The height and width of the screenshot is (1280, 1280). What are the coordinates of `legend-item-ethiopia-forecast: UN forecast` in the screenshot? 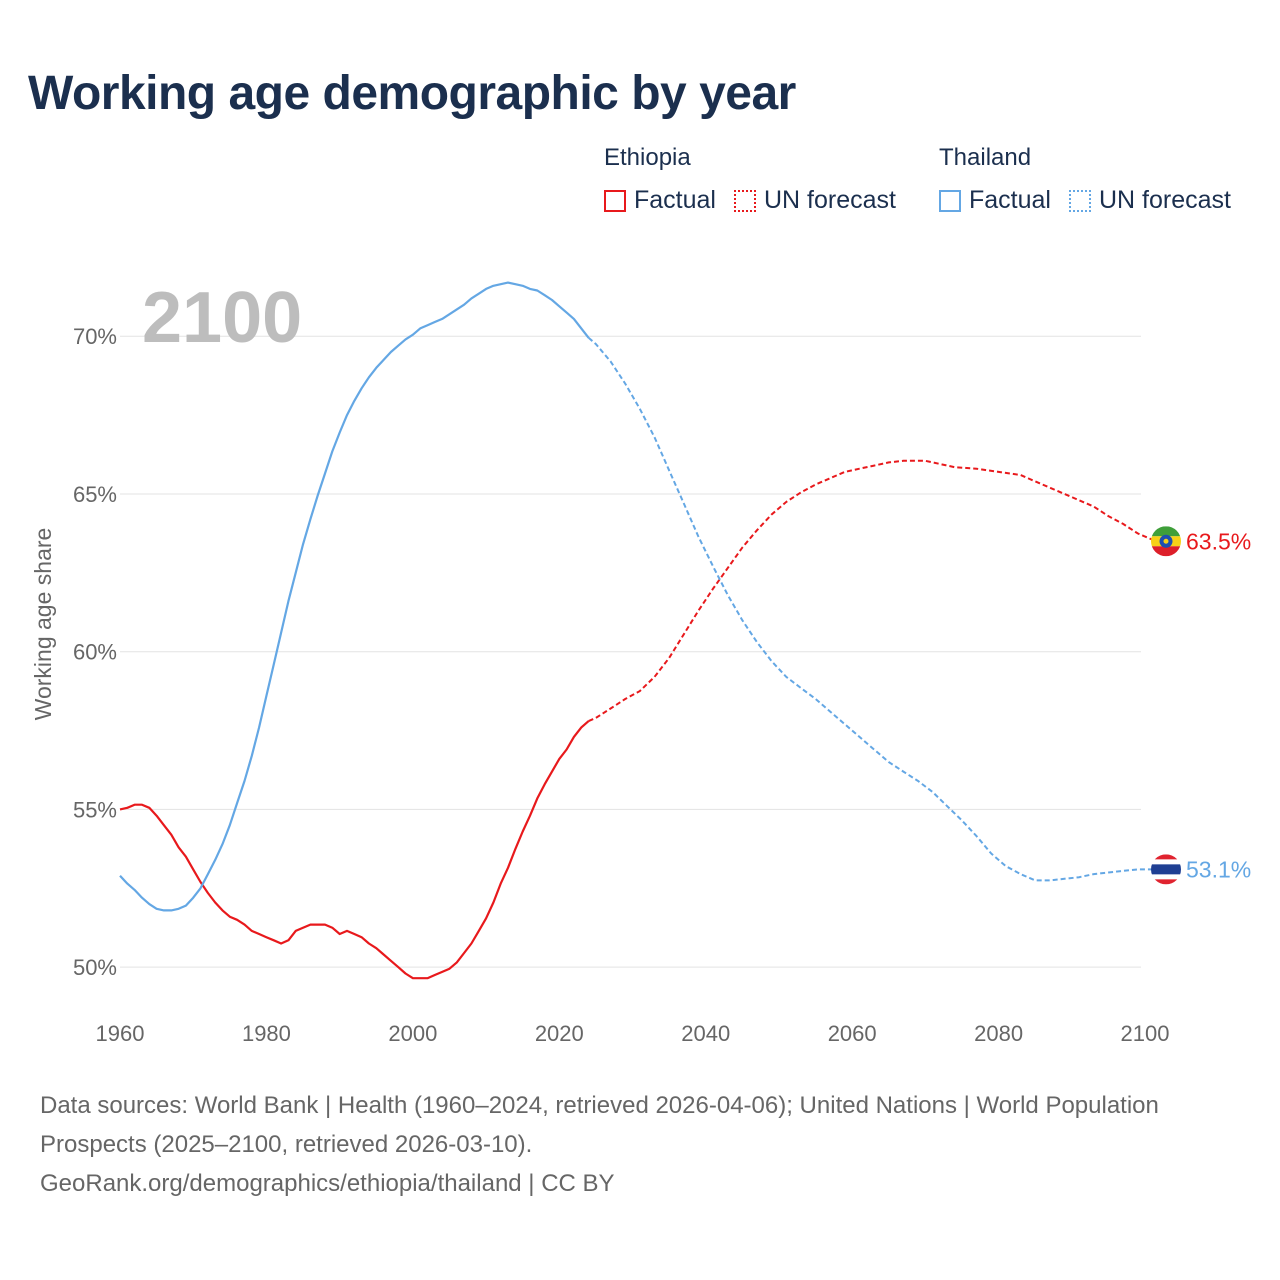 It's located at (814, 200).